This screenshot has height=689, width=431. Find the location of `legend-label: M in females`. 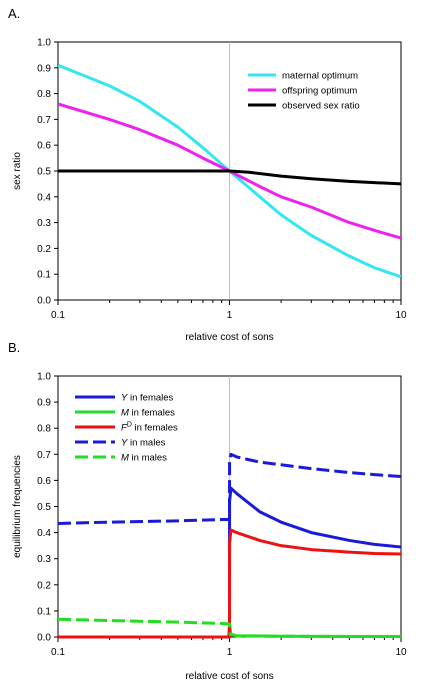

legend-label: M in females is located at coordinates (148, 413).